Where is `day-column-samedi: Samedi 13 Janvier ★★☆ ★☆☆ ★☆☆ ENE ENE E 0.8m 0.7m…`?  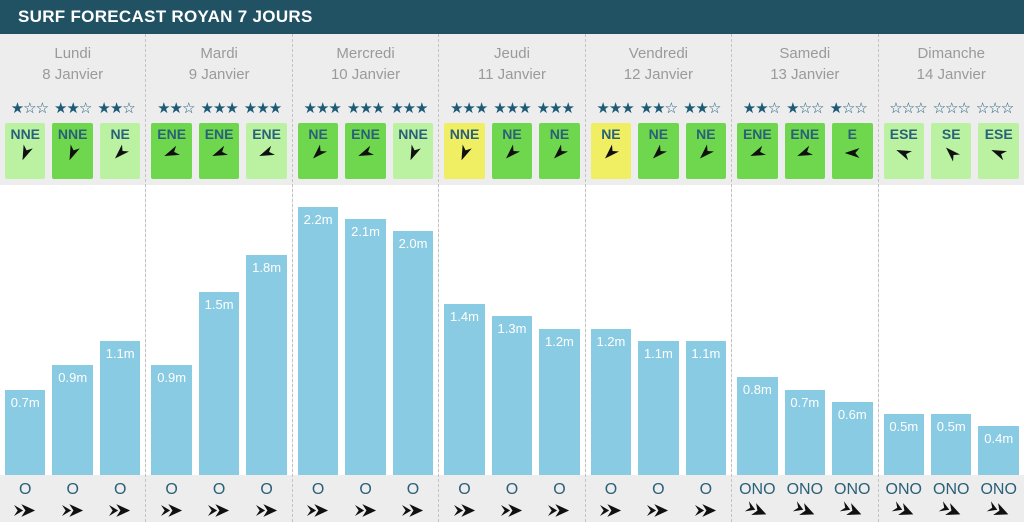
day-column-samedi: Samedi 13 Janvier ★★☆ ★☆☆ ★☆☆ ENE ENE E 0.8m 0.7m… is located at coordinates (804, 278).